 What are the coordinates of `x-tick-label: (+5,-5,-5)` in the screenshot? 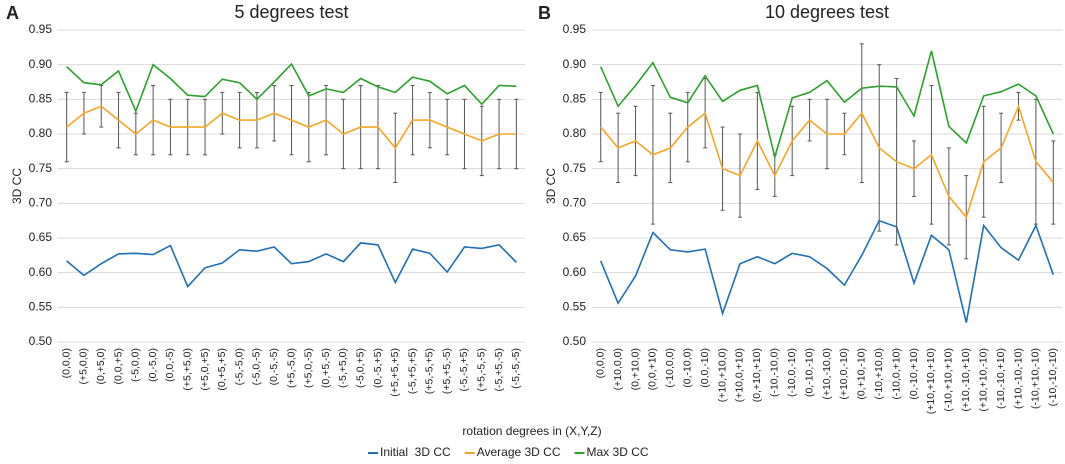 It's located at (482, 369).